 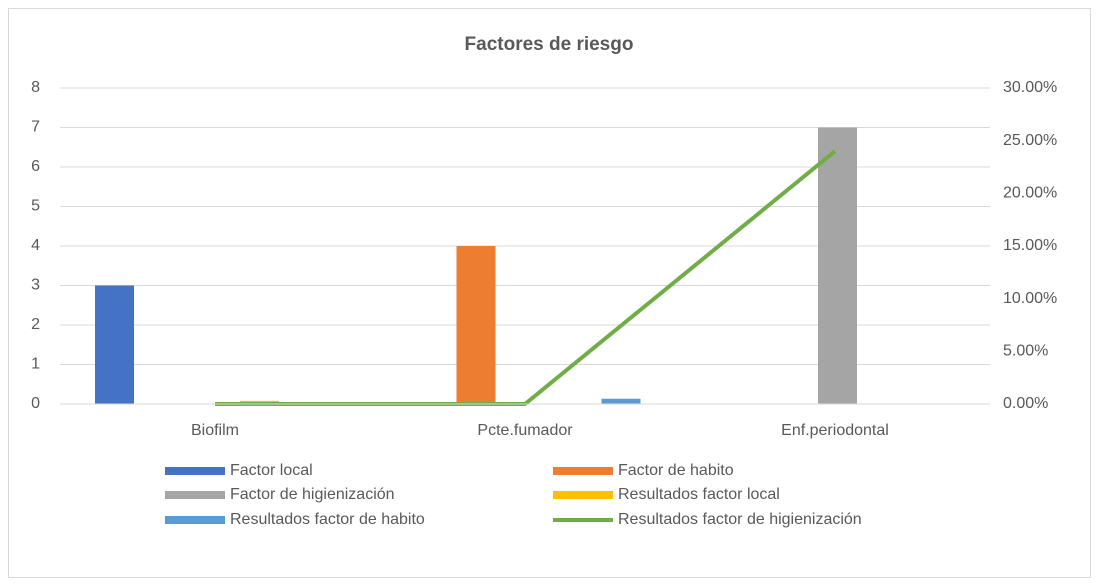 What do you see at coordinates (1030, 140) in the screenshot?
I see `y2-tick-label: 25.00%` at bounding box center [1030, 140].